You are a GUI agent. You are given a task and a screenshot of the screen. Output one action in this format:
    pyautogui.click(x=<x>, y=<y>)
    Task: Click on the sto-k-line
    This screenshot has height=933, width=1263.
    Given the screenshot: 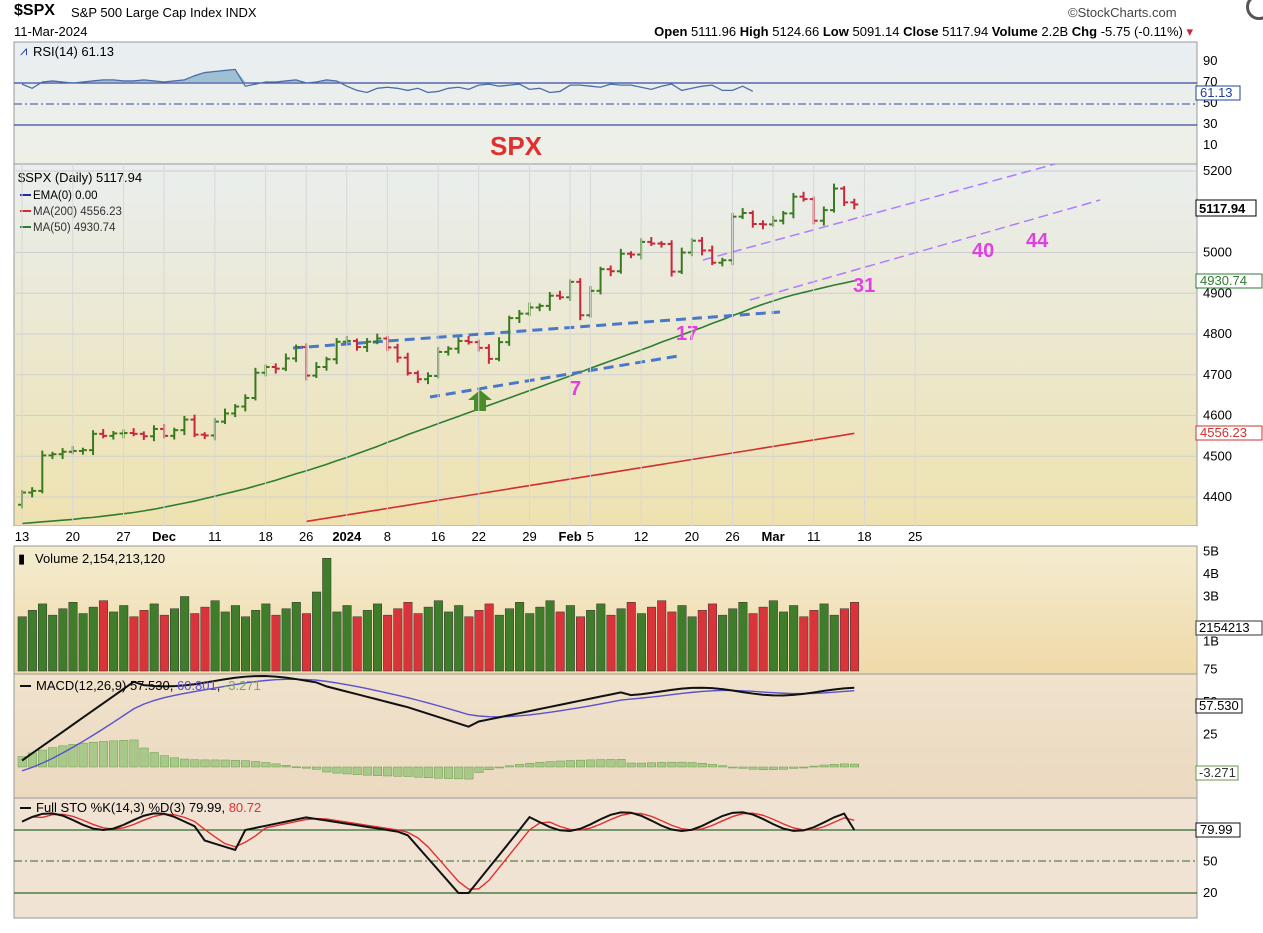 What is the action you would take?
    pyautogui.click(x=438, y=852)
    